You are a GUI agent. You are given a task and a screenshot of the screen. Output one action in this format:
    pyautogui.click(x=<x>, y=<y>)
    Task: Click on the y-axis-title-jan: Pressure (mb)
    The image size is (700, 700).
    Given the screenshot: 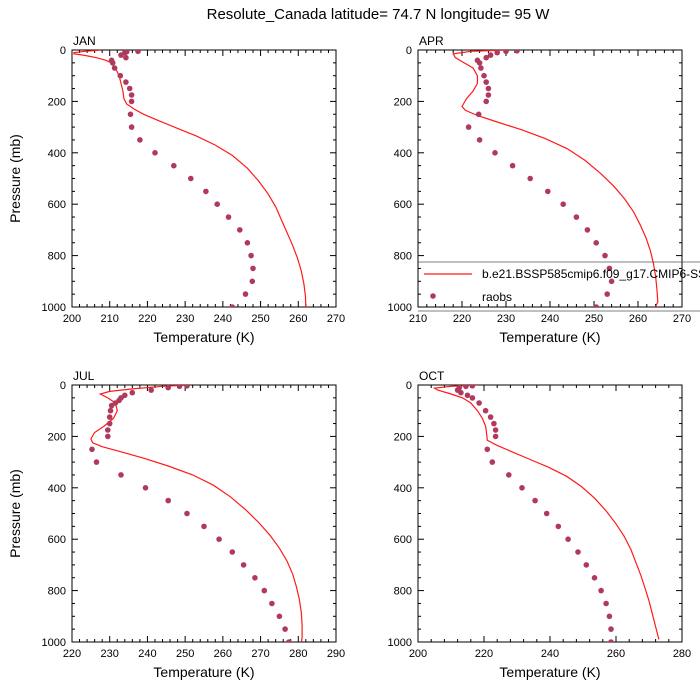 What is the action you would take?
    pyautogui.click(x=15, y=178)
    